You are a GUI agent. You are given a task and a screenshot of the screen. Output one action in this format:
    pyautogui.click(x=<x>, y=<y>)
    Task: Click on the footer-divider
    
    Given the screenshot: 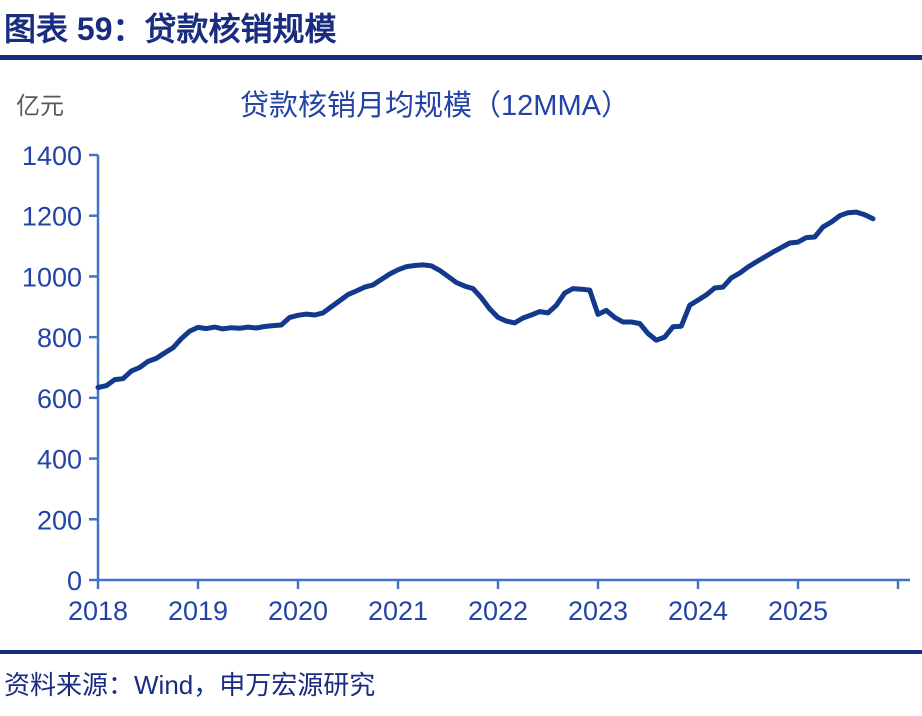 What is the action you would take?
    pyautogui.click(x=461, y=652)
    